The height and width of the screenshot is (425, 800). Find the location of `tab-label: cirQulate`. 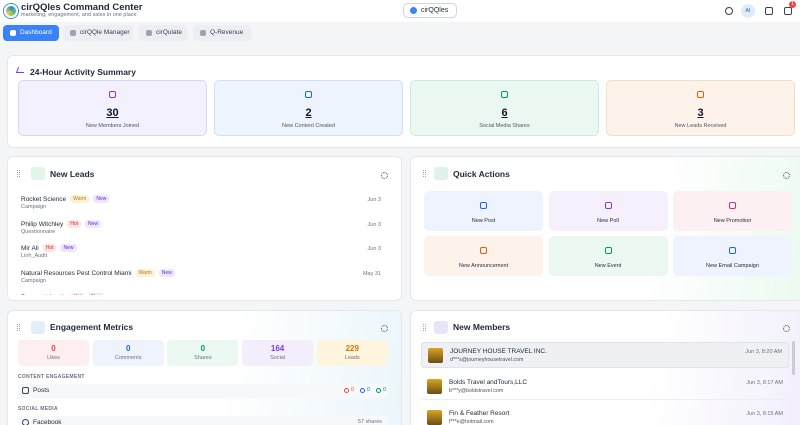

tab-label: cirQulate is located at coordinates (169, 32).